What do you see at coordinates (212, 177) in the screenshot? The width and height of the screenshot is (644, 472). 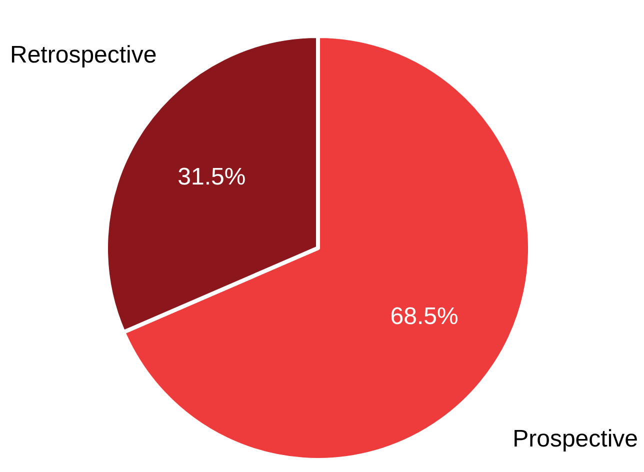 I see `data-label: 31.5%` at bounding box center [212, 177].